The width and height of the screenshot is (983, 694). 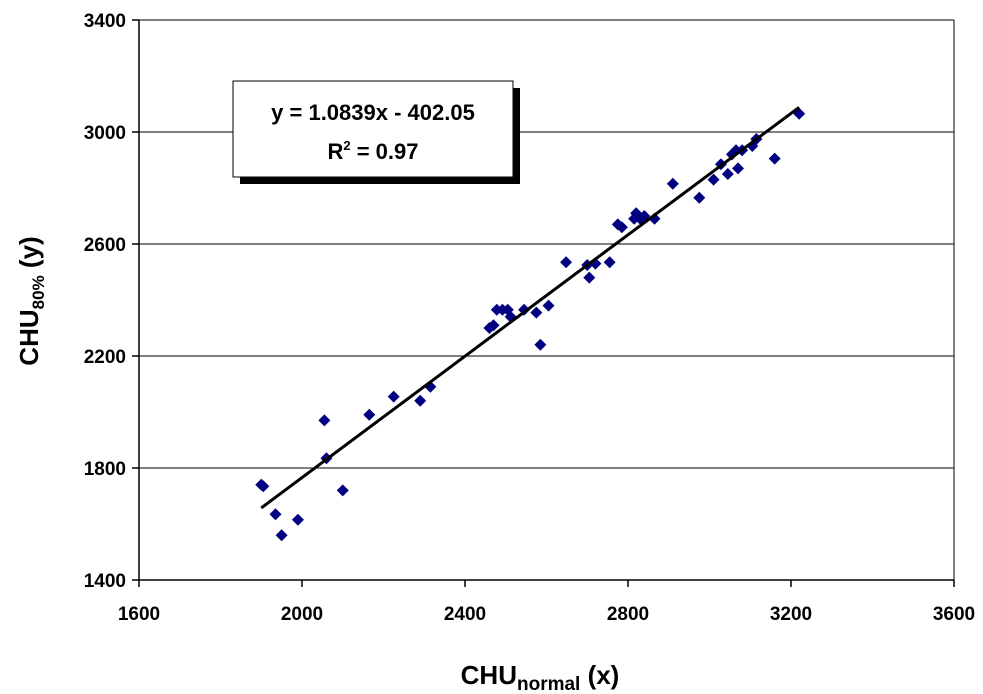 What do you see at coordinates (954, 614) in the screenshot?
I see `x-tick-label-5: 3600` at bounding box center [954, 614].